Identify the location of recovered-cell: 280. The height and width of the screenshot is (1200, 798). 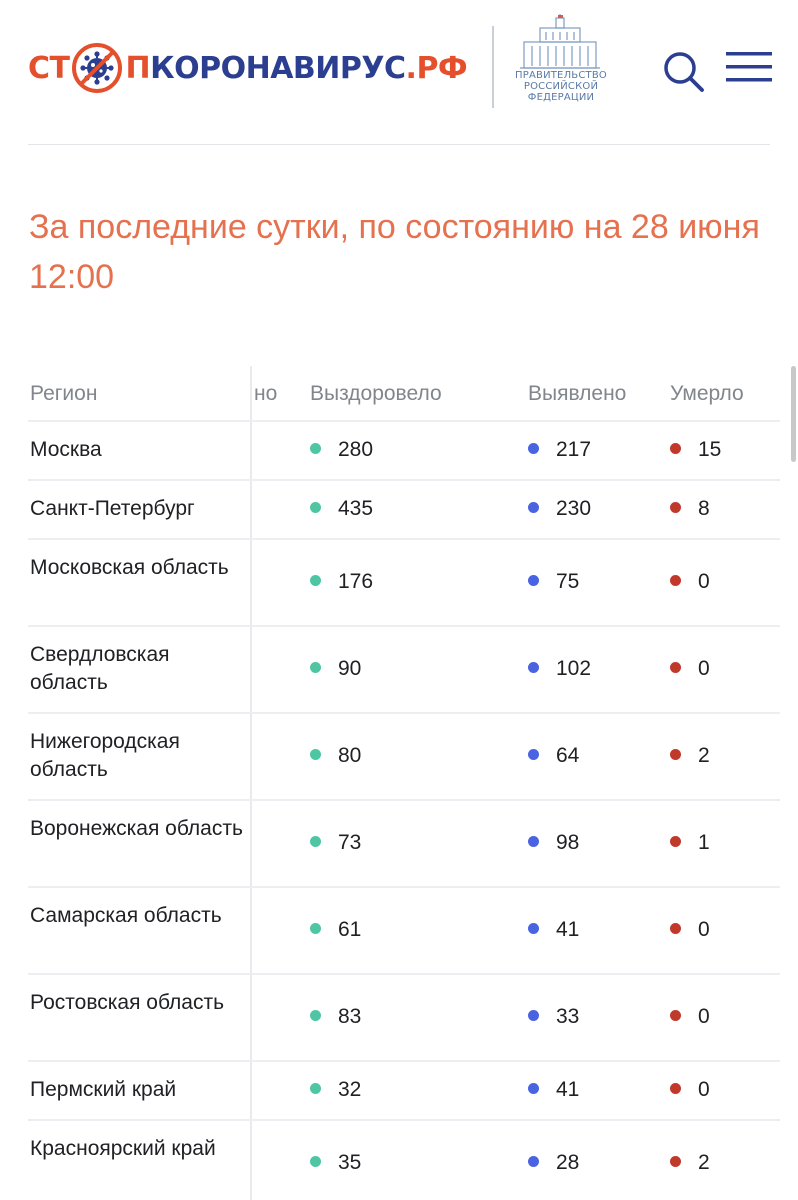
(341, 450).